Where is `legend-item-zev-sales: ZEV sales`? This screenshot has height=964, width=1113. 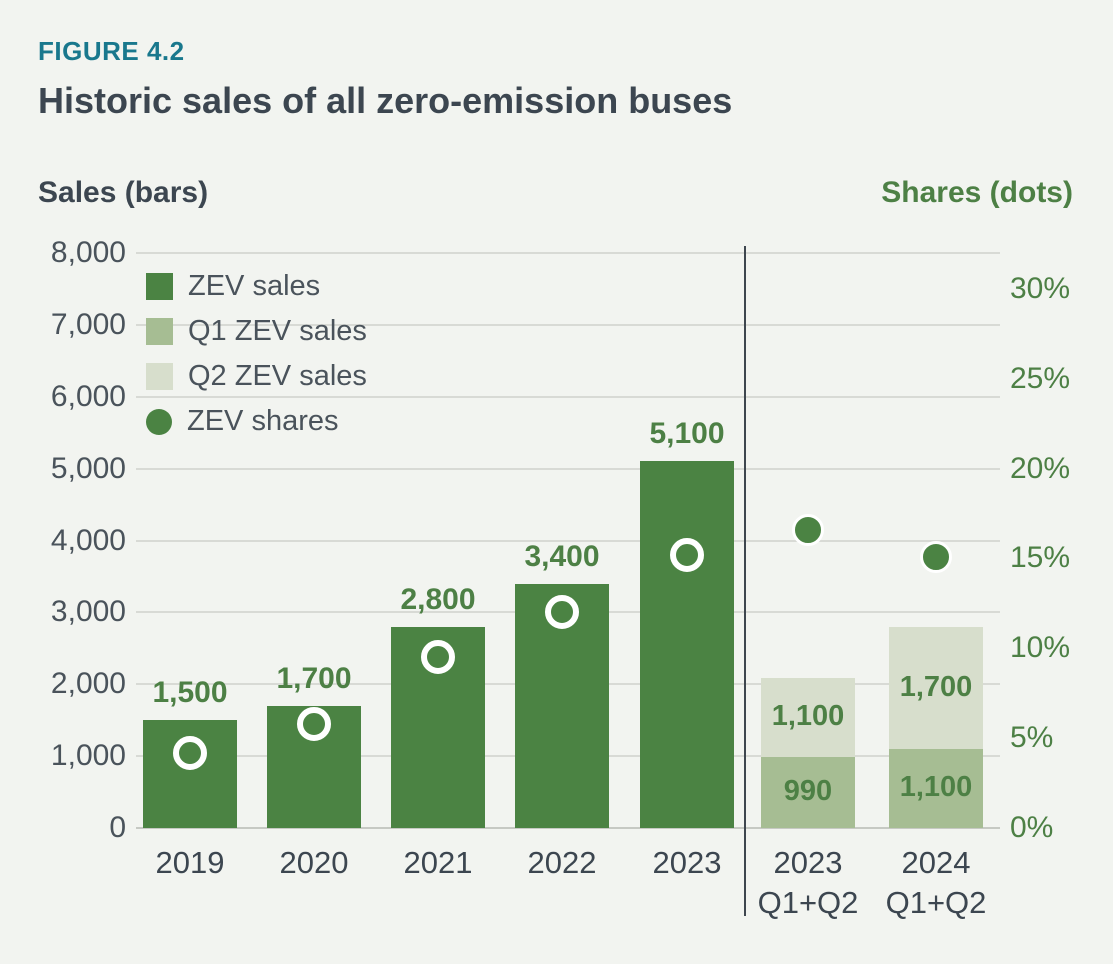
legend-item-zev-sales: ZEV sales is located at coordinates (256, 286).